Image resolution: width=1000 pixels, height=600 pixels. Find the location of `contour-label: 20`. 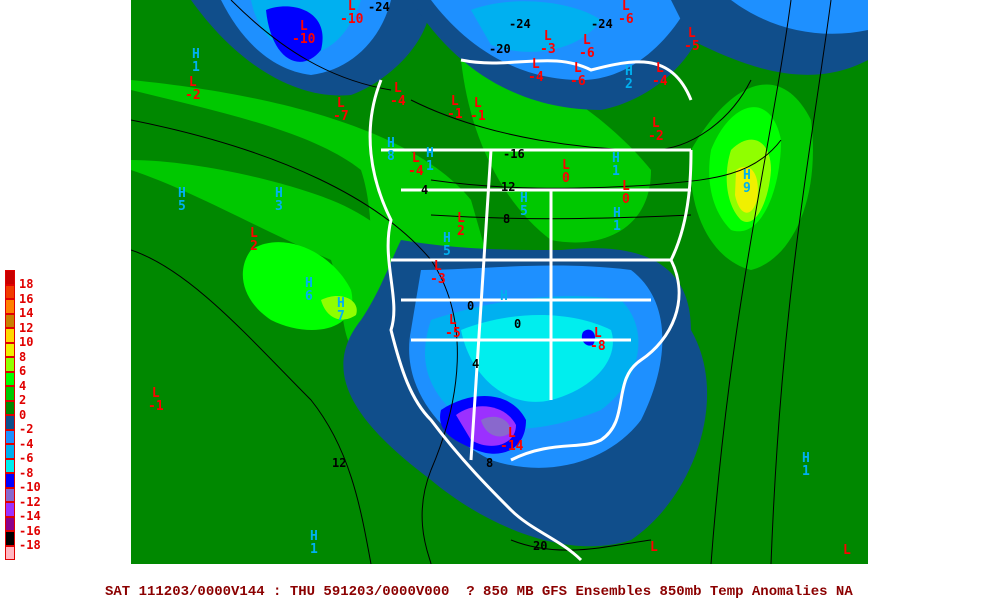

contour-label: 20 is located at coordinates (540, 546).